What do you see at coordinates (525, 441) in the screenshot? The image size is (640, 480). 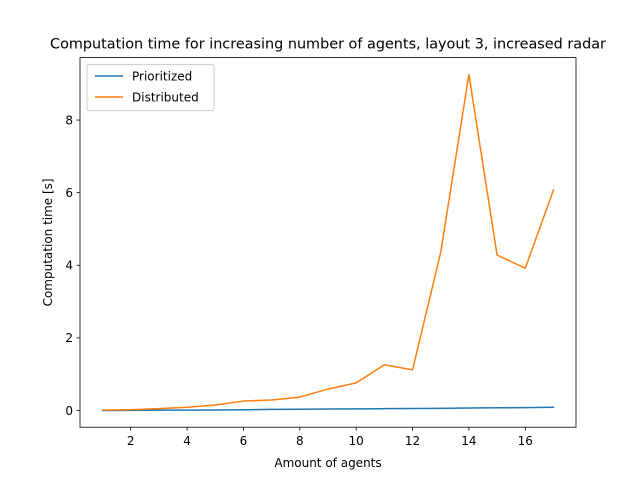 I see `x-tick-label: 16` at bounding box center [525, 441].